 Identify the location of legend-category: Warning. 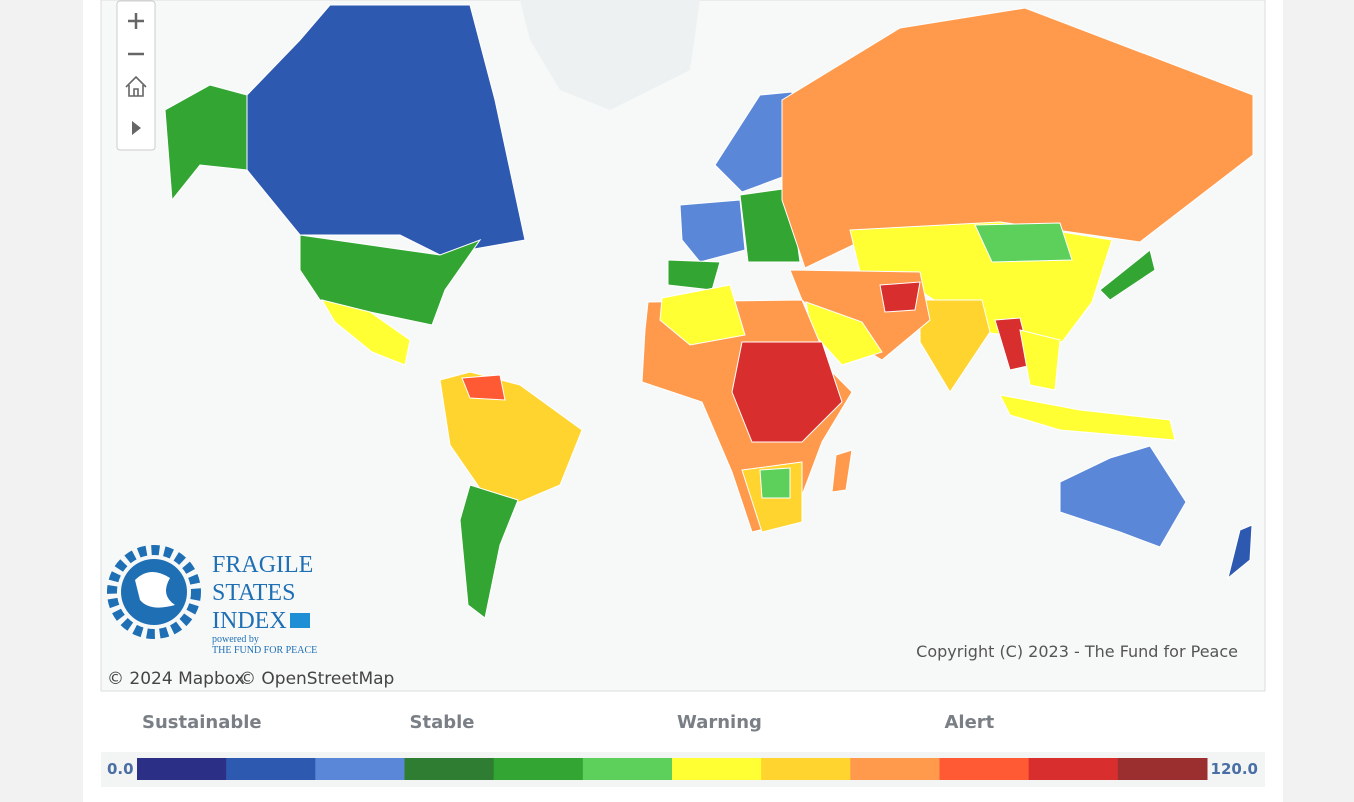
(719, 722).